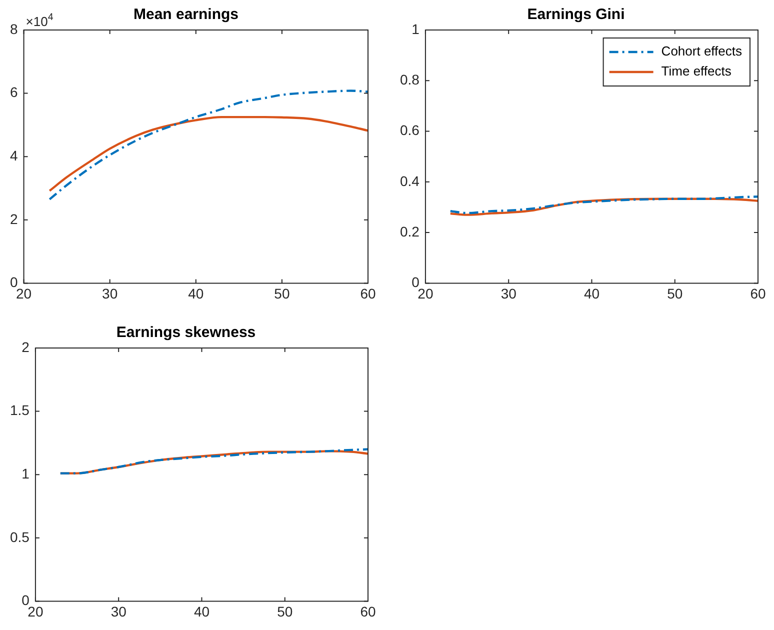 The width and height of the screenshot is (774, 630). I want to click on y-tick-label: 0.4, so click(410, 180).